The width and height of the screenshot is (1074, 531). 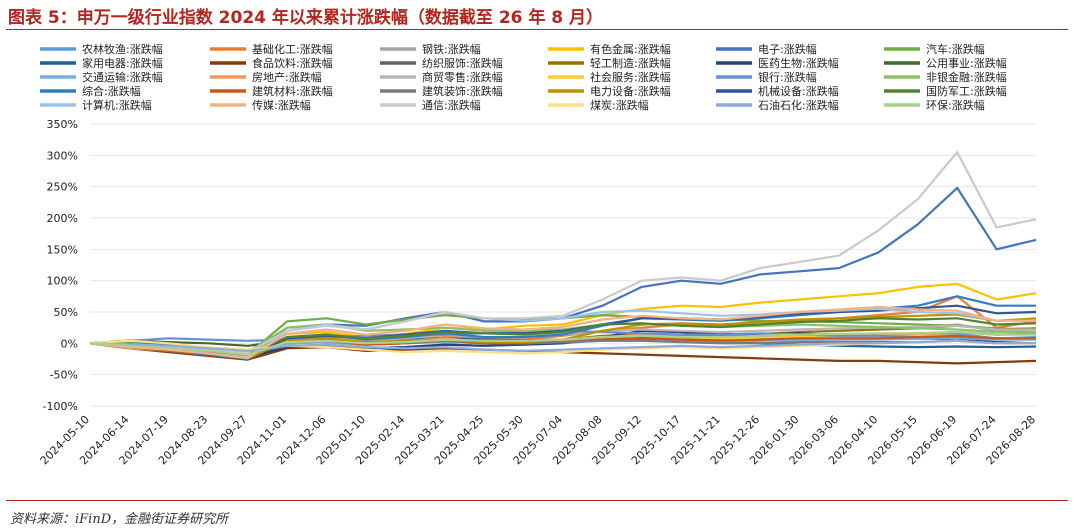 I want to click on legend-item: 银行:涨跌幅, so click(x=766, y=77).